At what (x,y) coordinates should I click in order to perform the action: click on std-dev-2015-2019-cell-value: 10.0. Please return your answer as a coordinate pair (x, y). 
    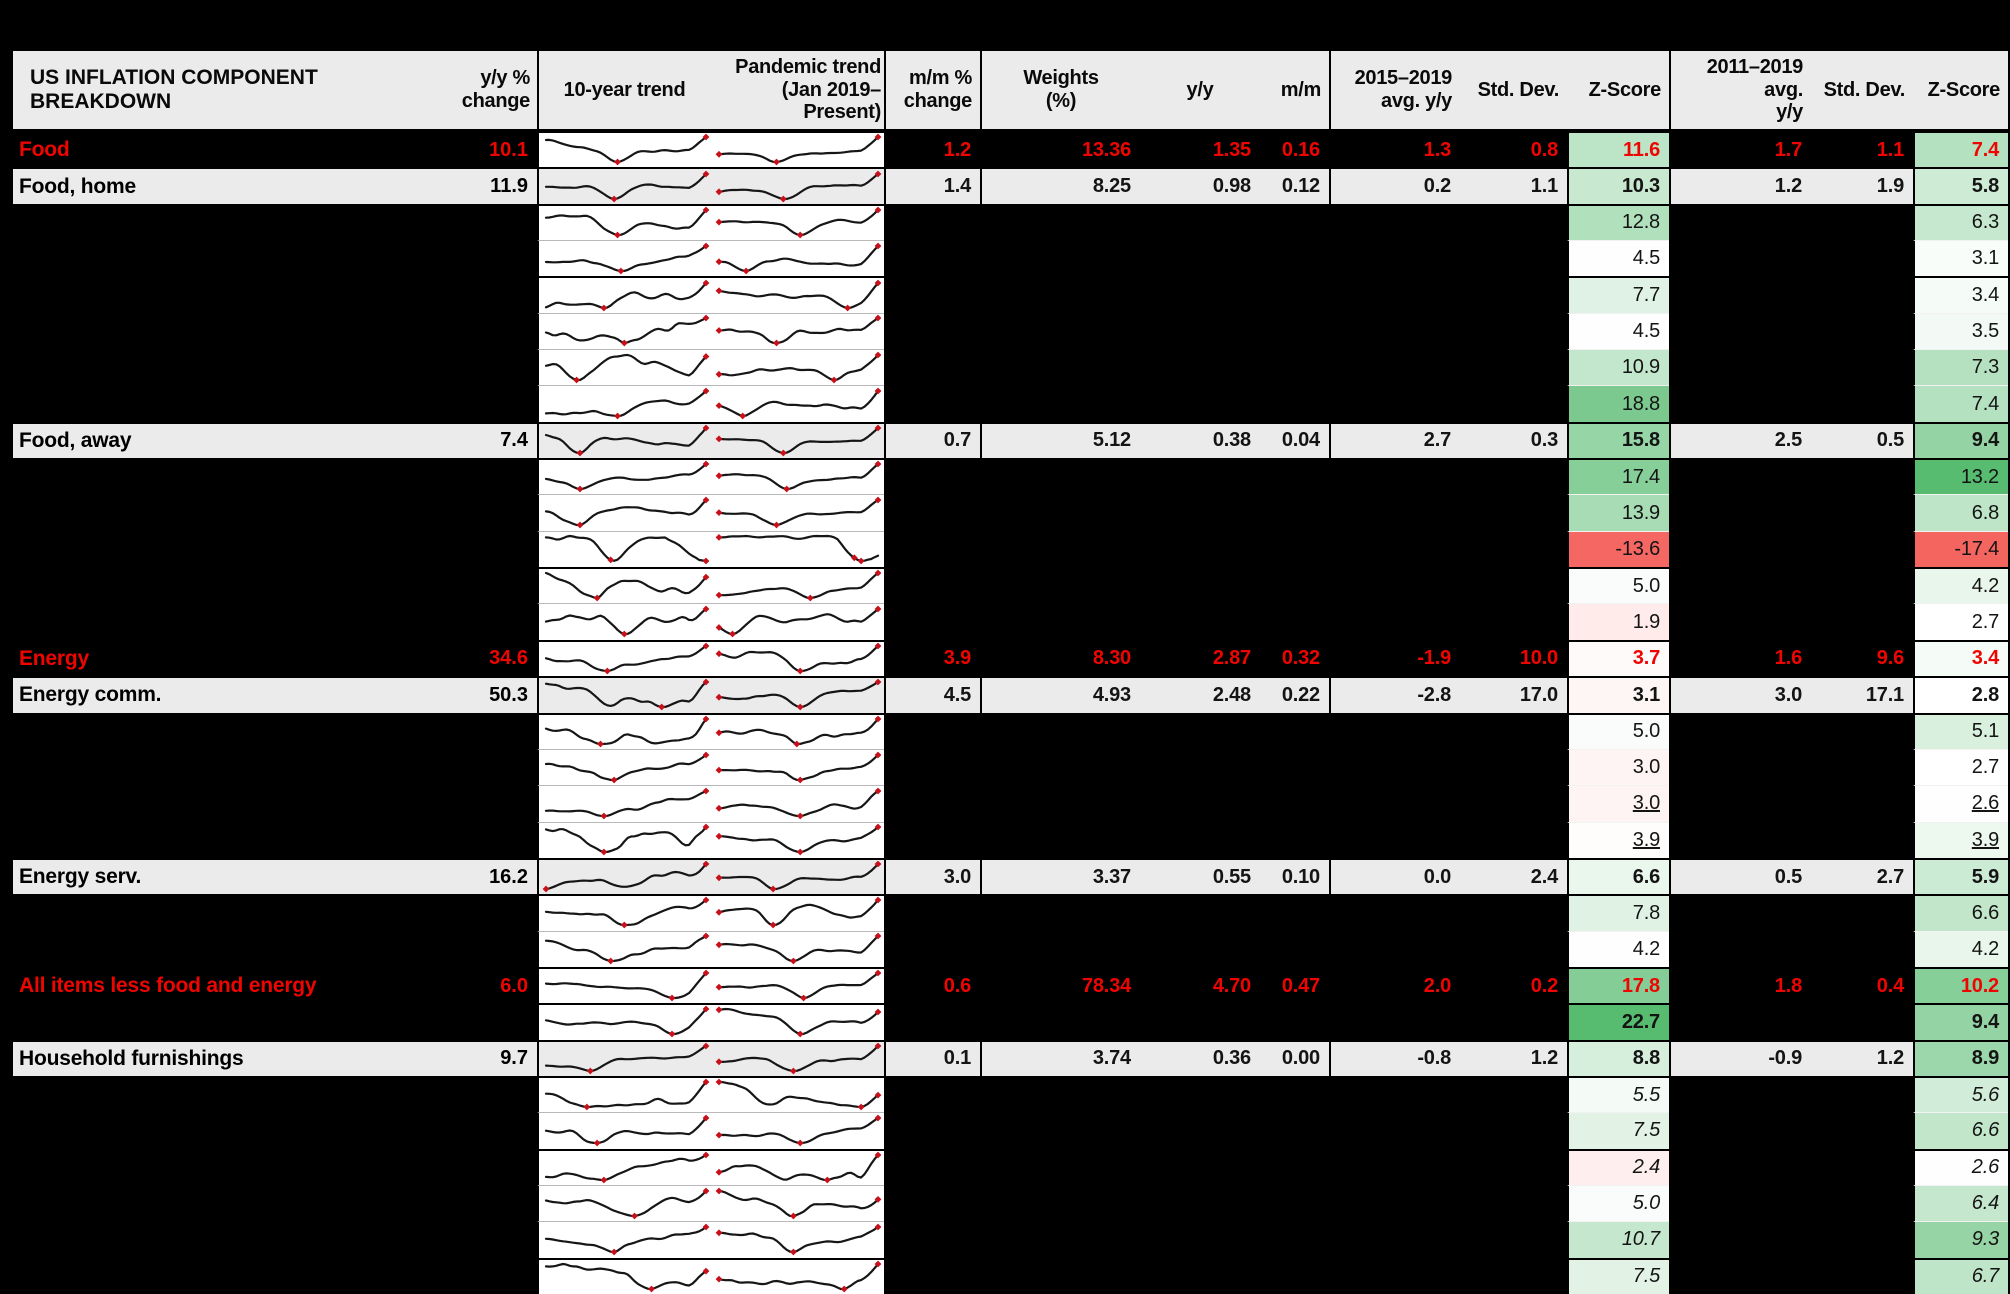
    Looking at the image, I should click on (1538, 658).